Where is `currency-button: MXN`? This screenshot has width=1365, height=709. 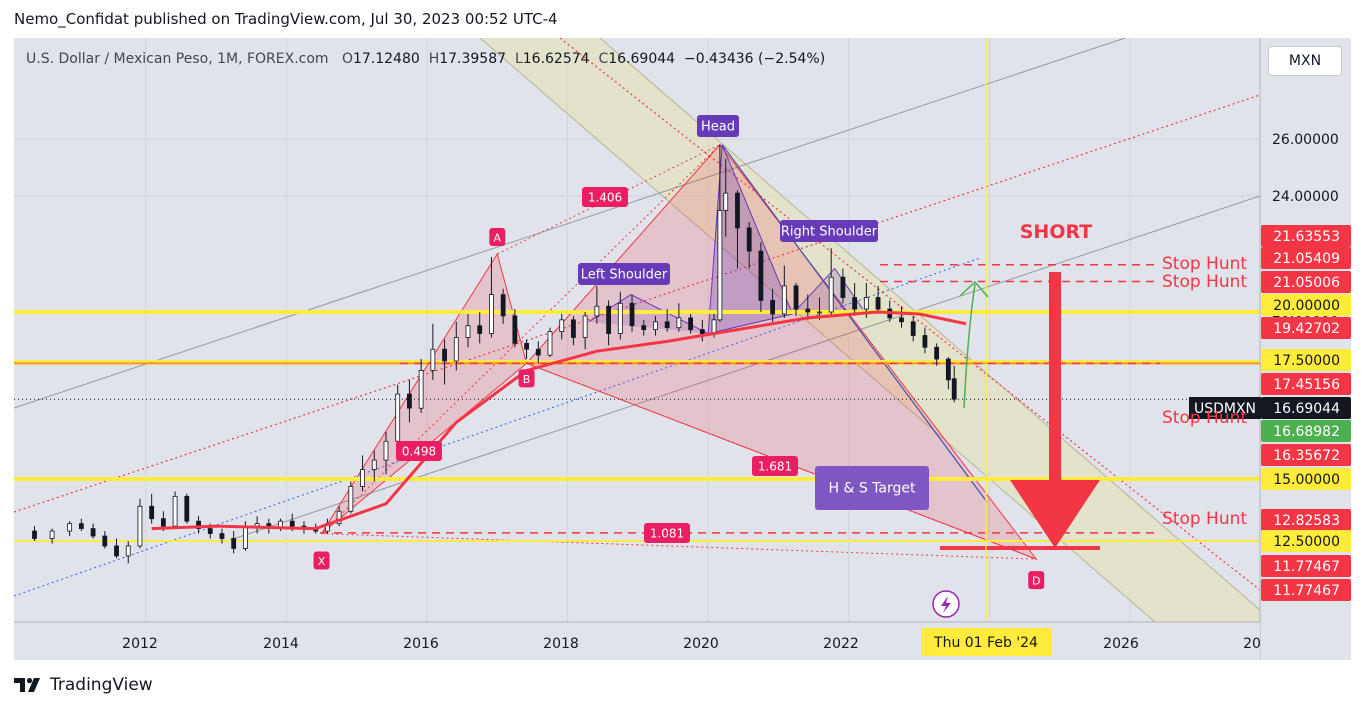
currency-button: MXN is located at coordinates (1305, 61).